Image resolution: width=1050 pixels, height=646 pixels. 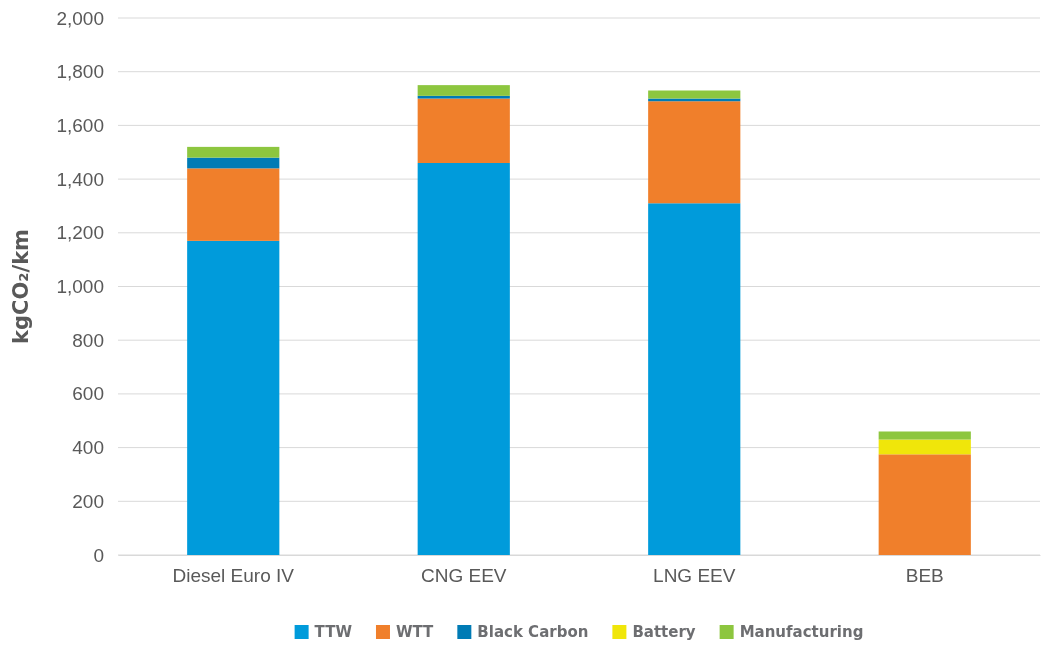 I want to click on y-tick-label: 400, so click(x=88, y=448).